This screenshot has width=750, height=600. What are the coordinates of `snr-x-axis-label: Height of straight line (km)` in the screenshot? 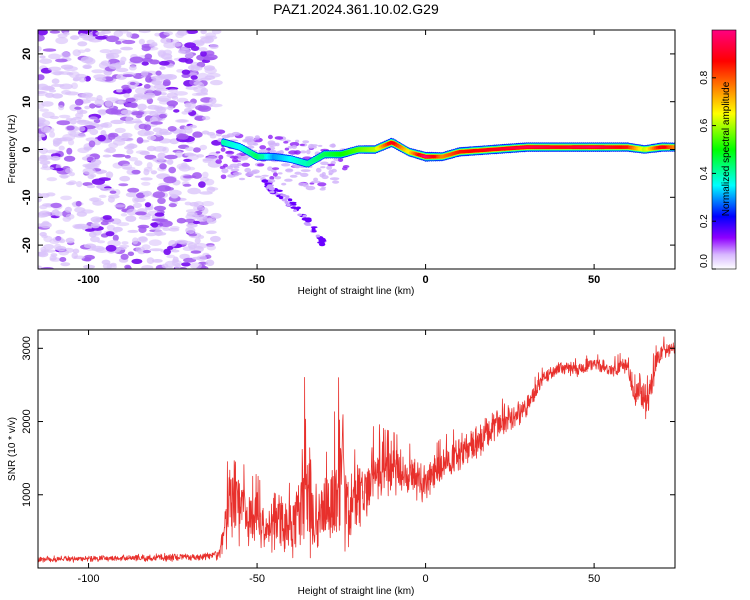 It's located at (356, 591).